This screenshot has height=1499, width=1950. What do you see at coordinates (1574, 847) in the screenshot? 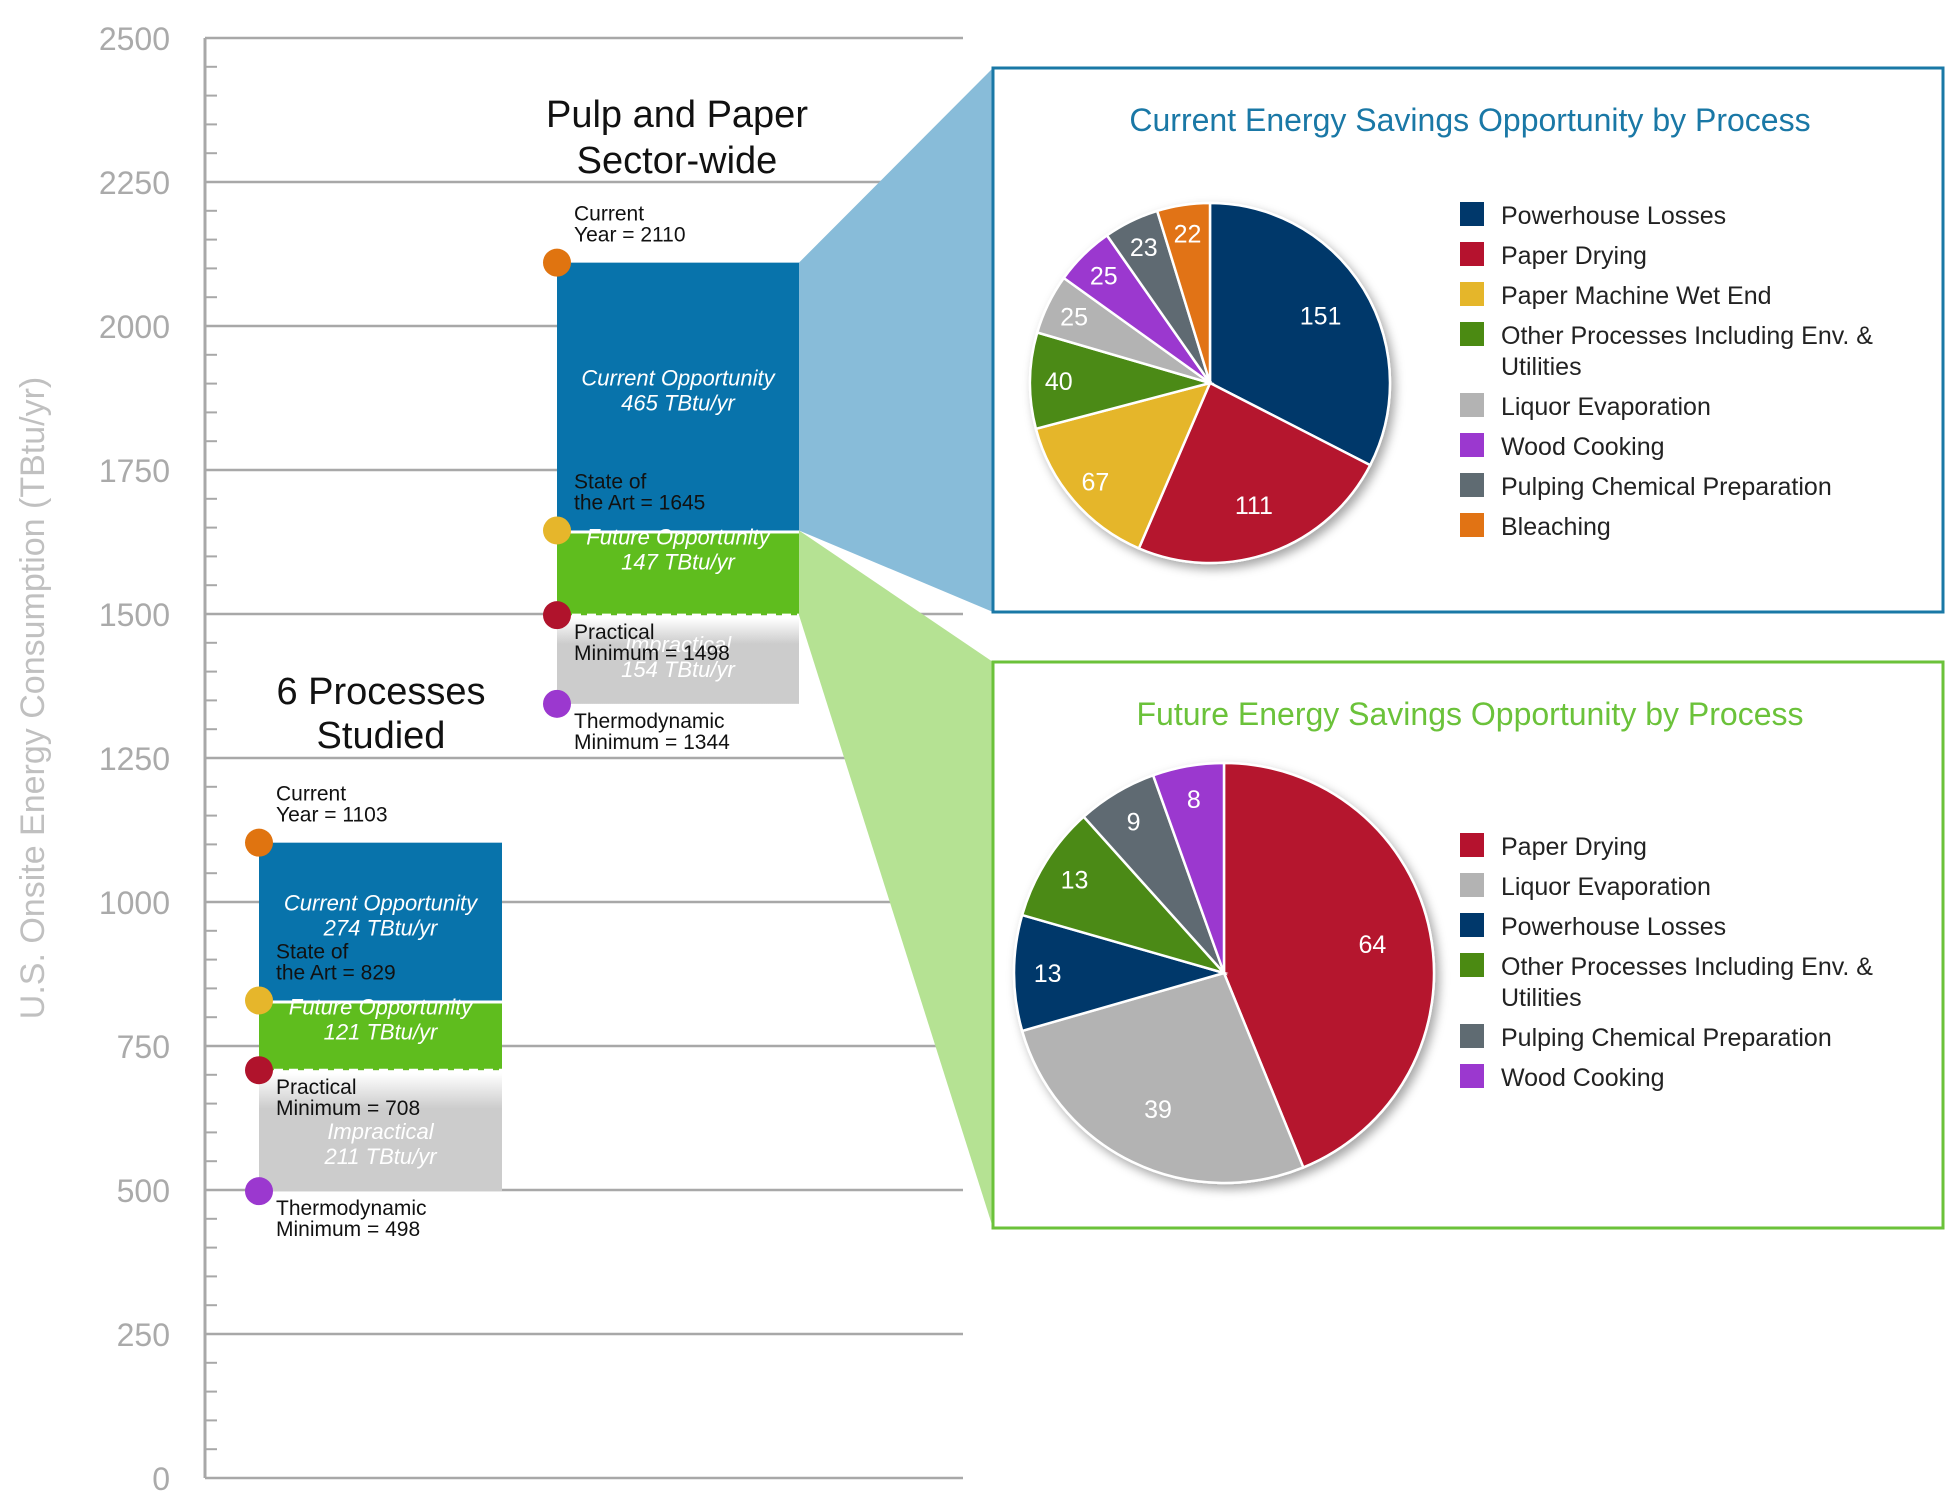
I see `legend-label: Paper Drying` at bounding box center [1574, 847].